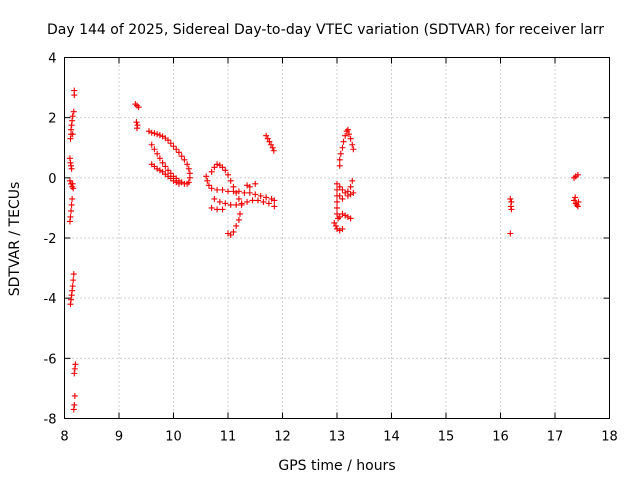 The height and width of the screenshot is (480, 640). I want to click on x-tick-label: 11, so click(228, 437).